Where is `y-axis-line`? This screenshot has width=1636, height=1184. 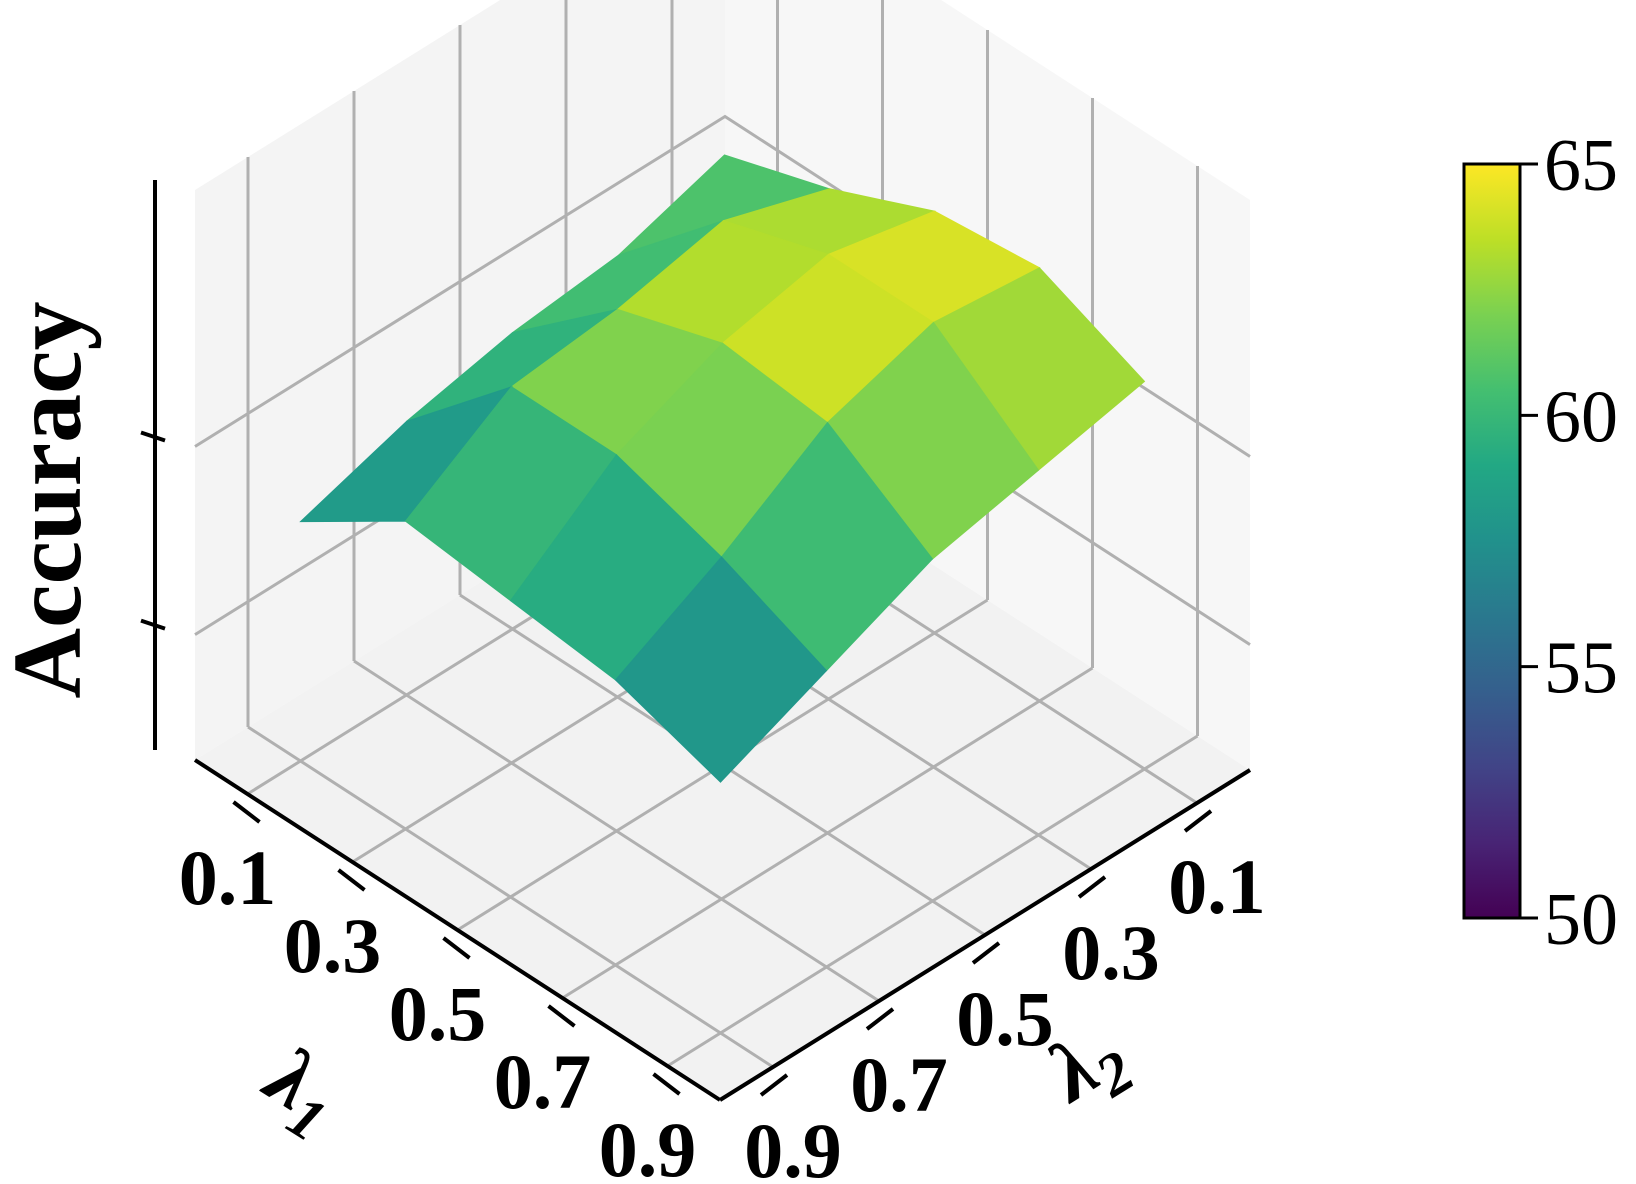
y-axis-line is located at coordinates (985, 935).